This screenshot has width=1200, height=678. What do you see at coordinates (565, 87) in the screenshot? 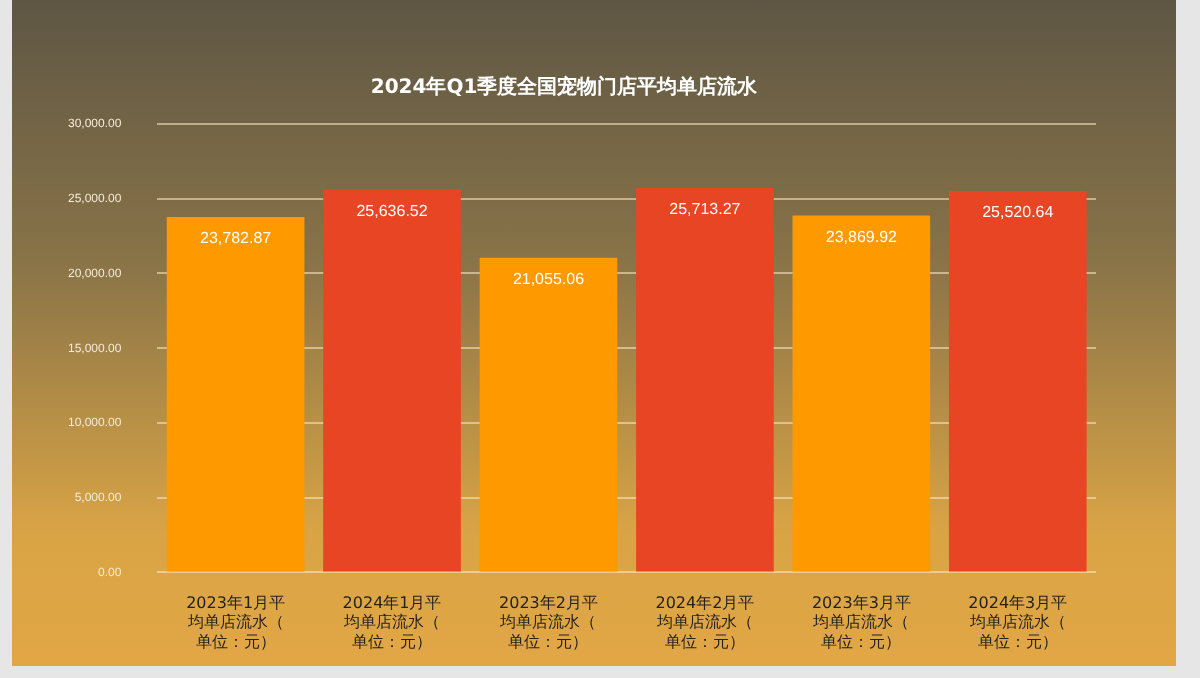
I see `chart-title: 2024年Q1季度全国宠物门店平均单店流水` at bounding box center [565, 87].